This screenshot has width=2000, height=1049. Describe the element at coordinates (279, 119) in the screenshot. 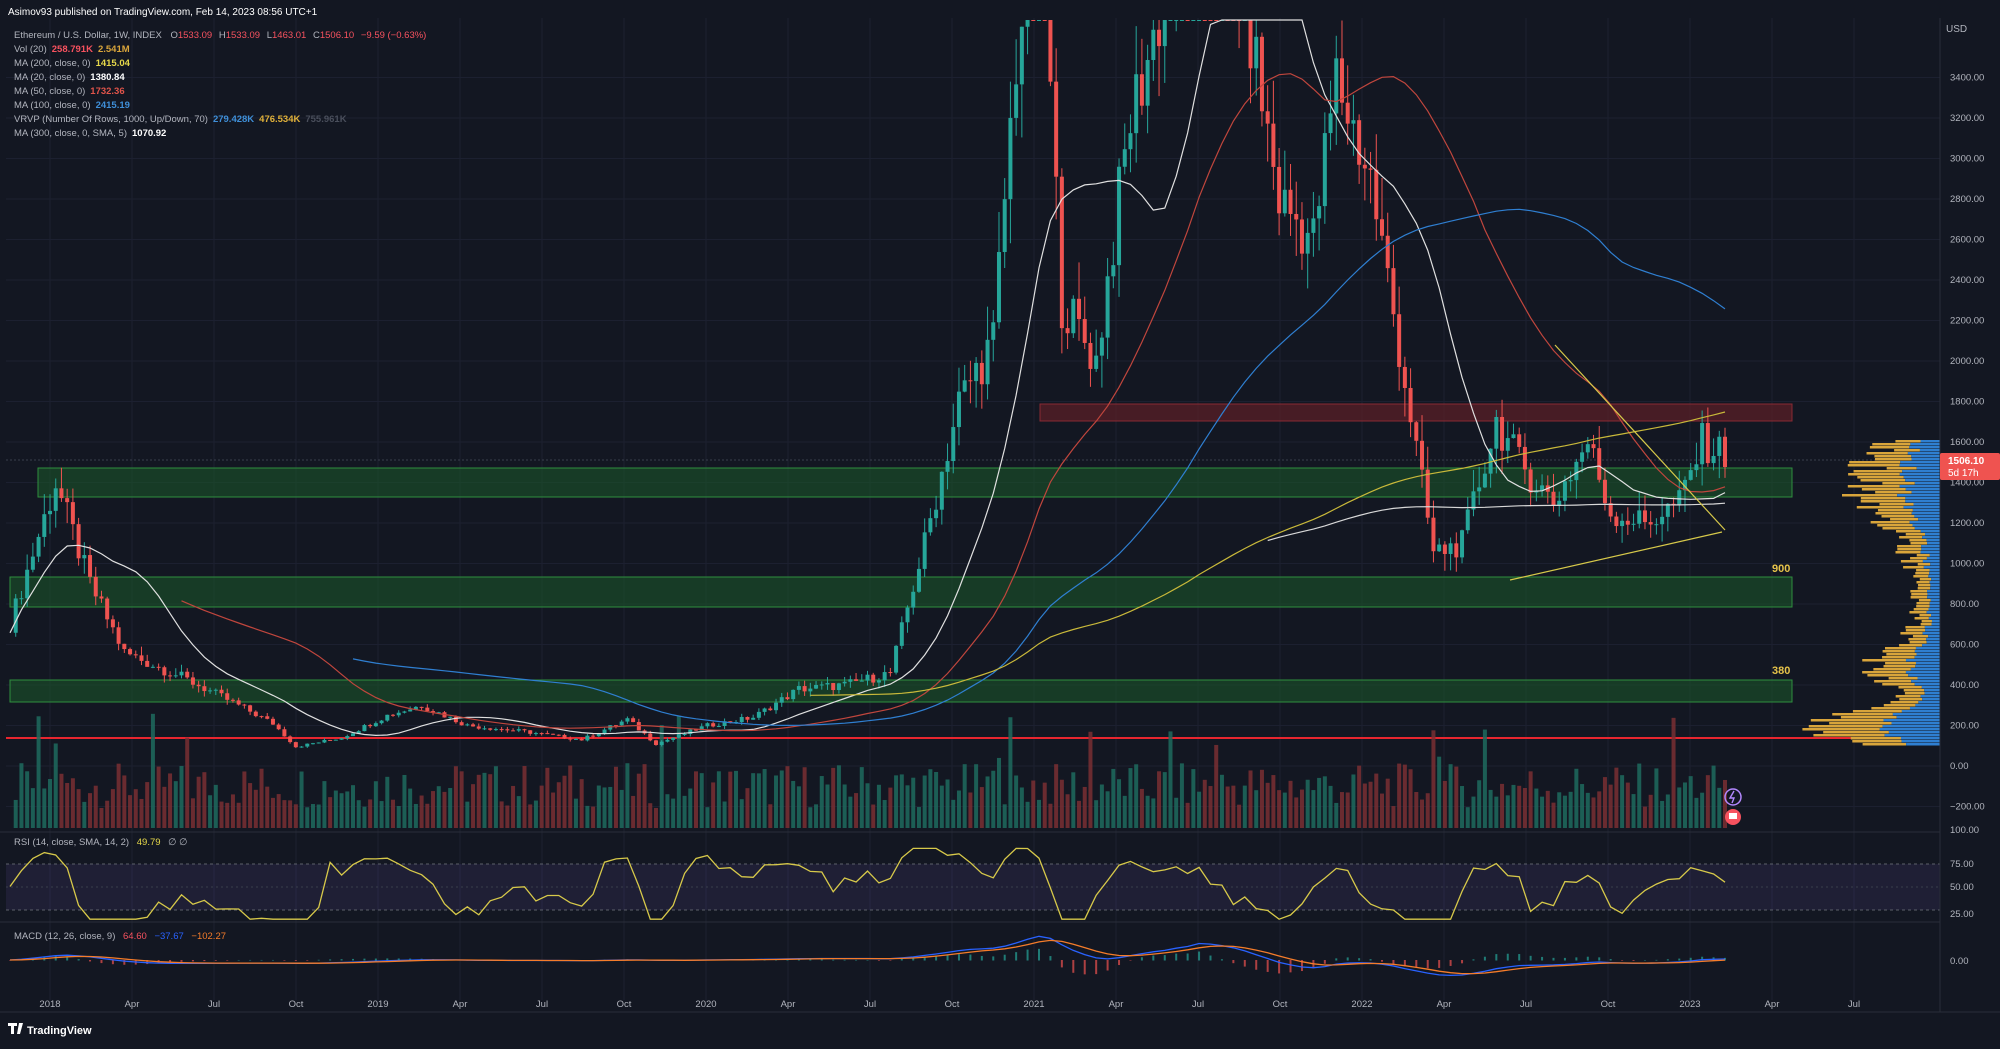

I see `legend-row-value: 476.534K` at that location.